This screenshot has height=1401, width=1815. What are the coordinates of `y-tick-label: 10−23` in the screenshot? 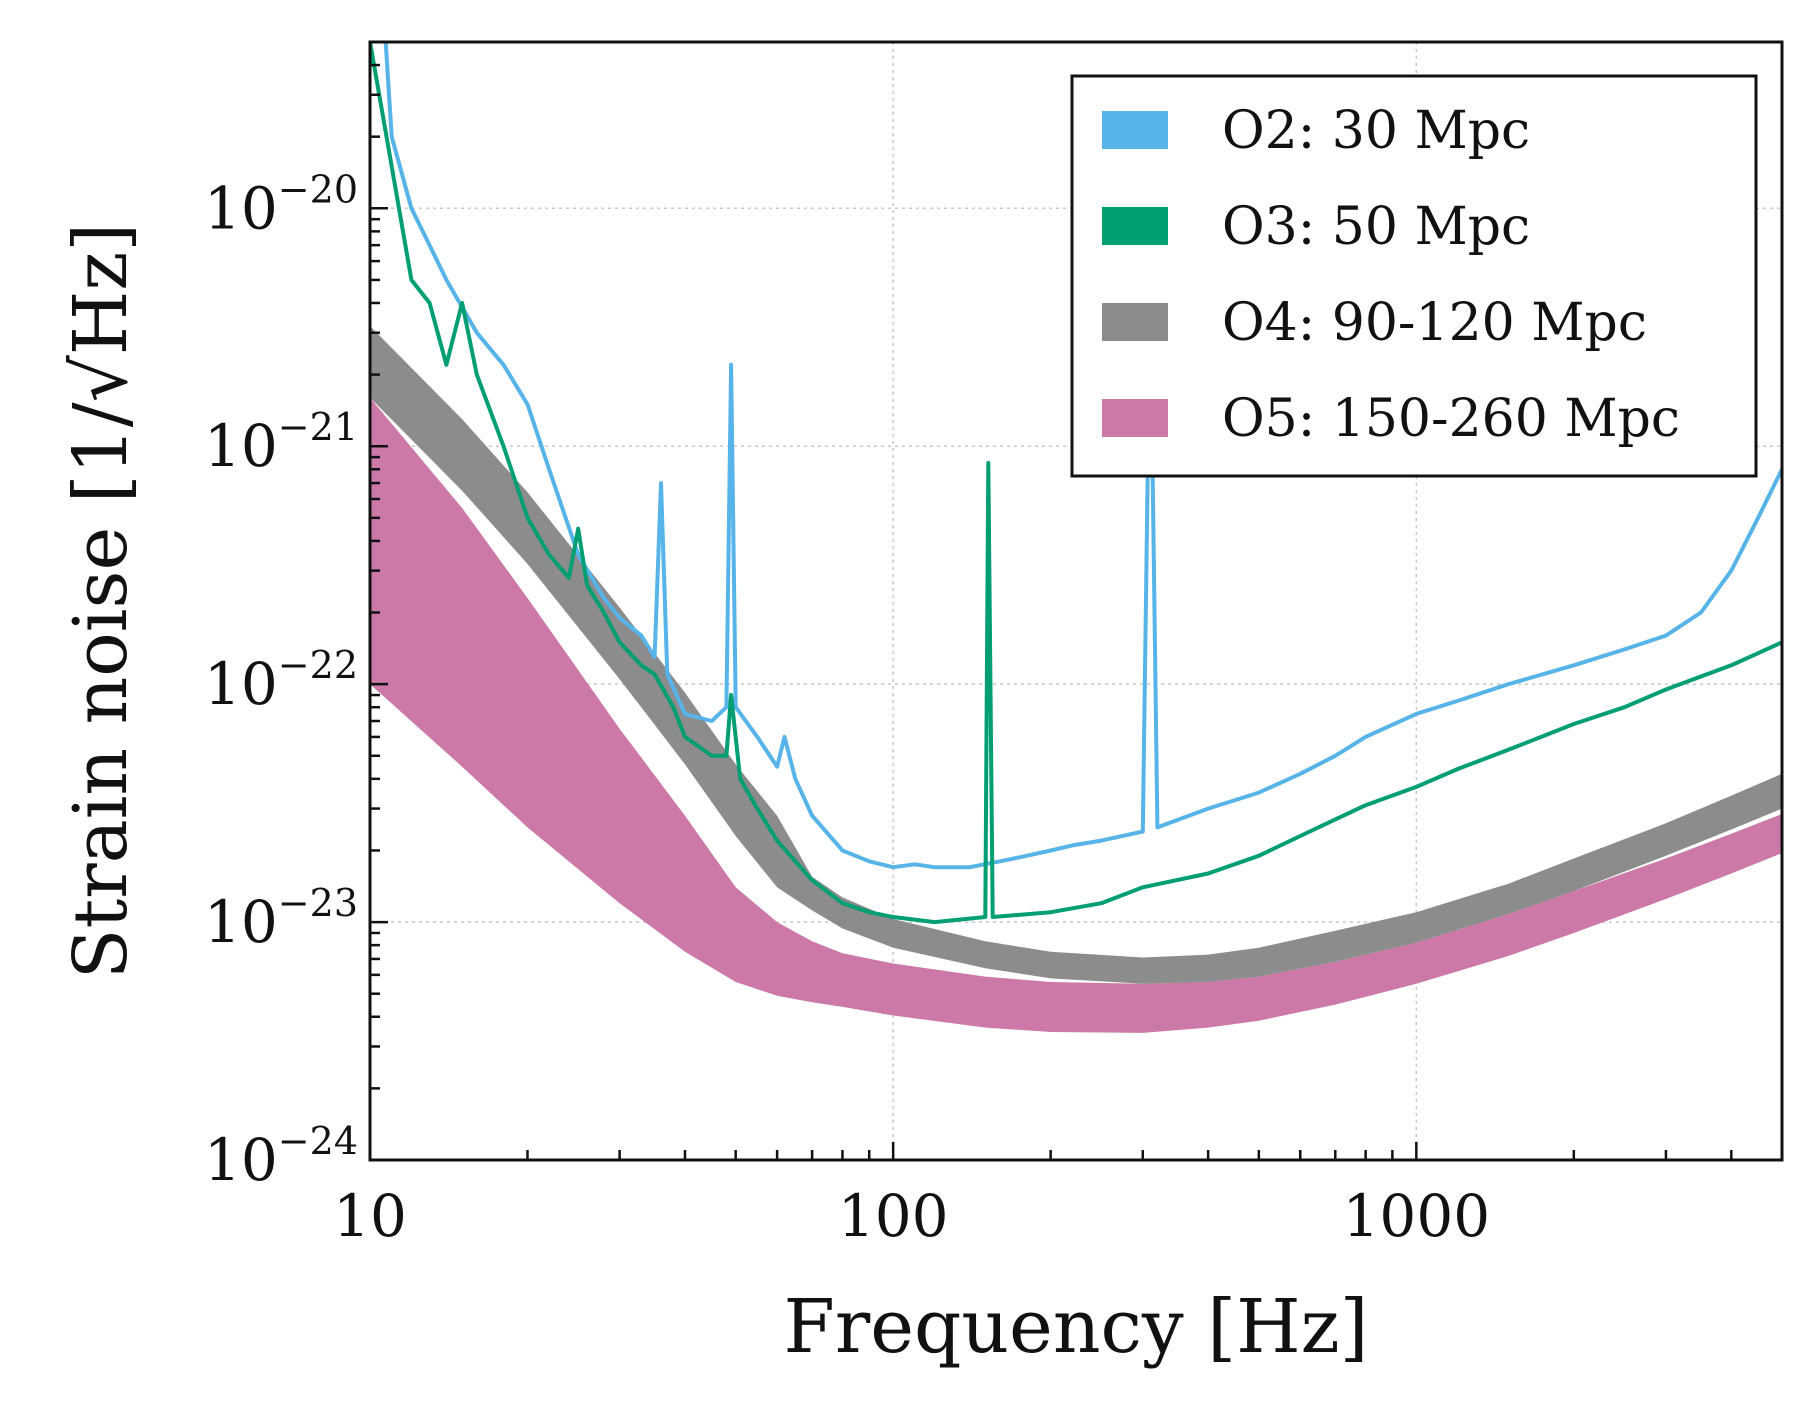 It's located at (281, 918).